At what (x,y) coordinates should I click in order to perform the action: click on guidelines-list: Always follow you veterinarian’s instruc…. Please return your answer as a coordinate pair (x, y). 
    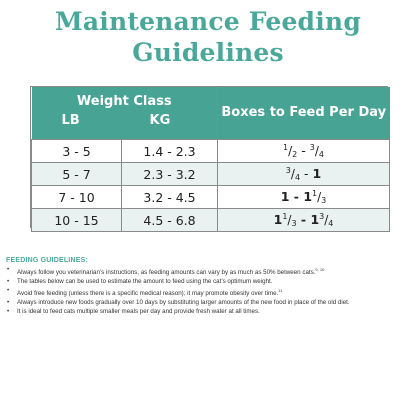
    Looking at the image, I should click on (209, 290).